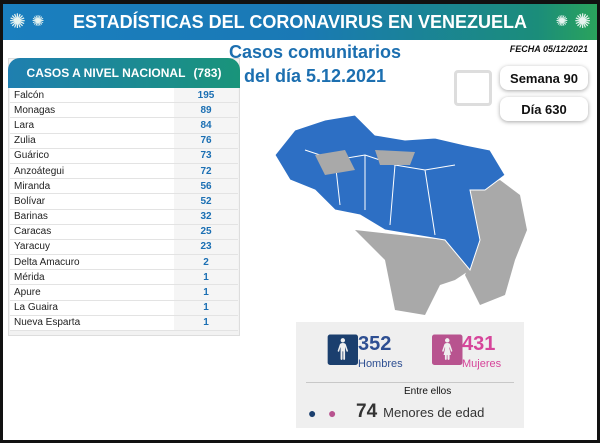 This screenshot has height=443, width=600. I want to click on state-cases: 73, so click(206, 155).